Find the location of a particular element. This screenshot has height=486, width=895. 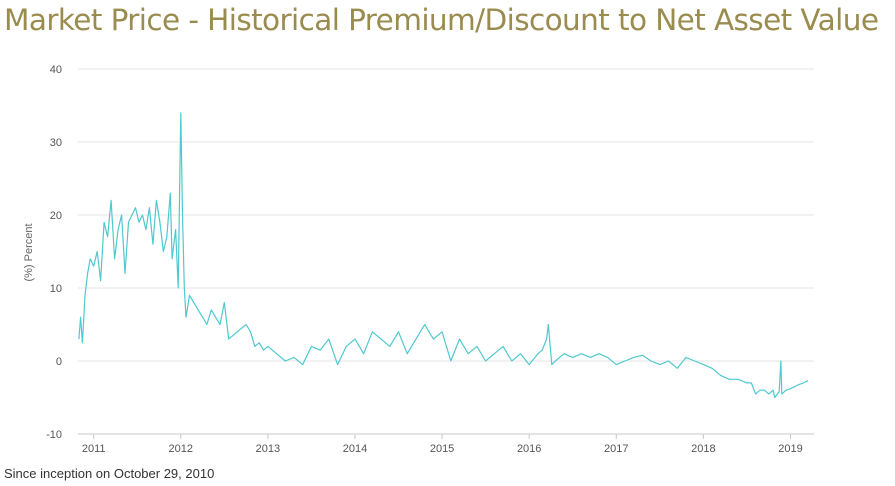

y-axis-title: (%) Percent is located at coordinates (29, 252).